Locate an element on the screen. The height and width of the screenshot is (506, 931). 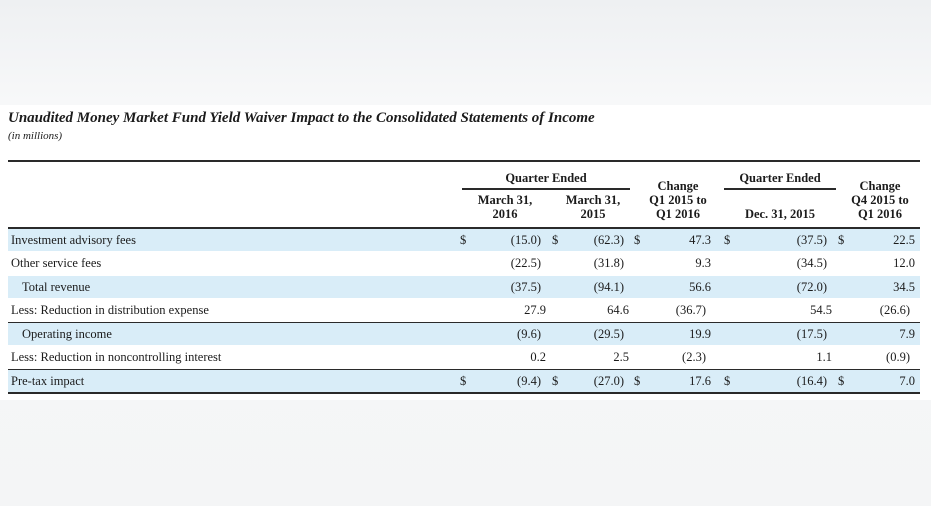
value-cell: 47.3 is located at coordinates (700, 240).